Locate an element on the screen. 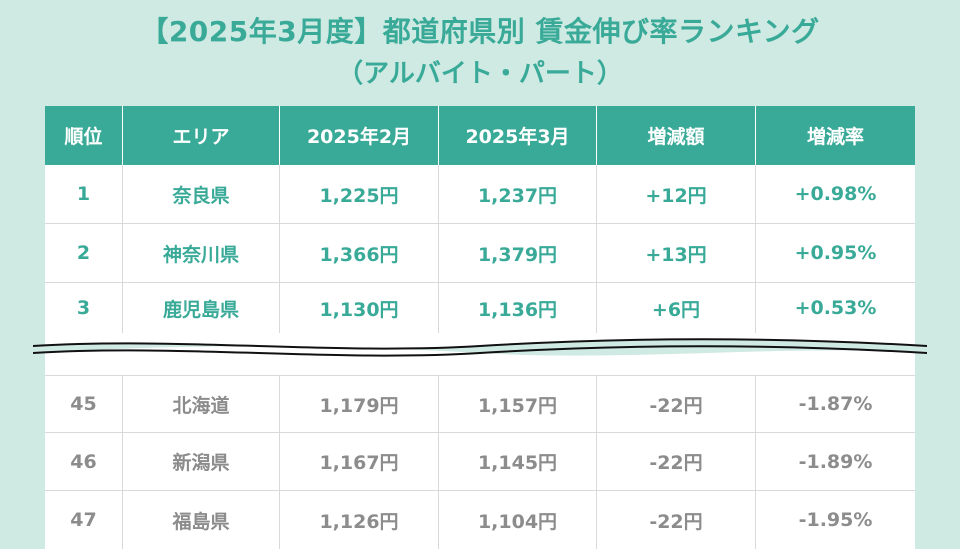 This screenshot has height=549, width=960. mar-cell: 1,237円 is located at coordinates (518, 194).